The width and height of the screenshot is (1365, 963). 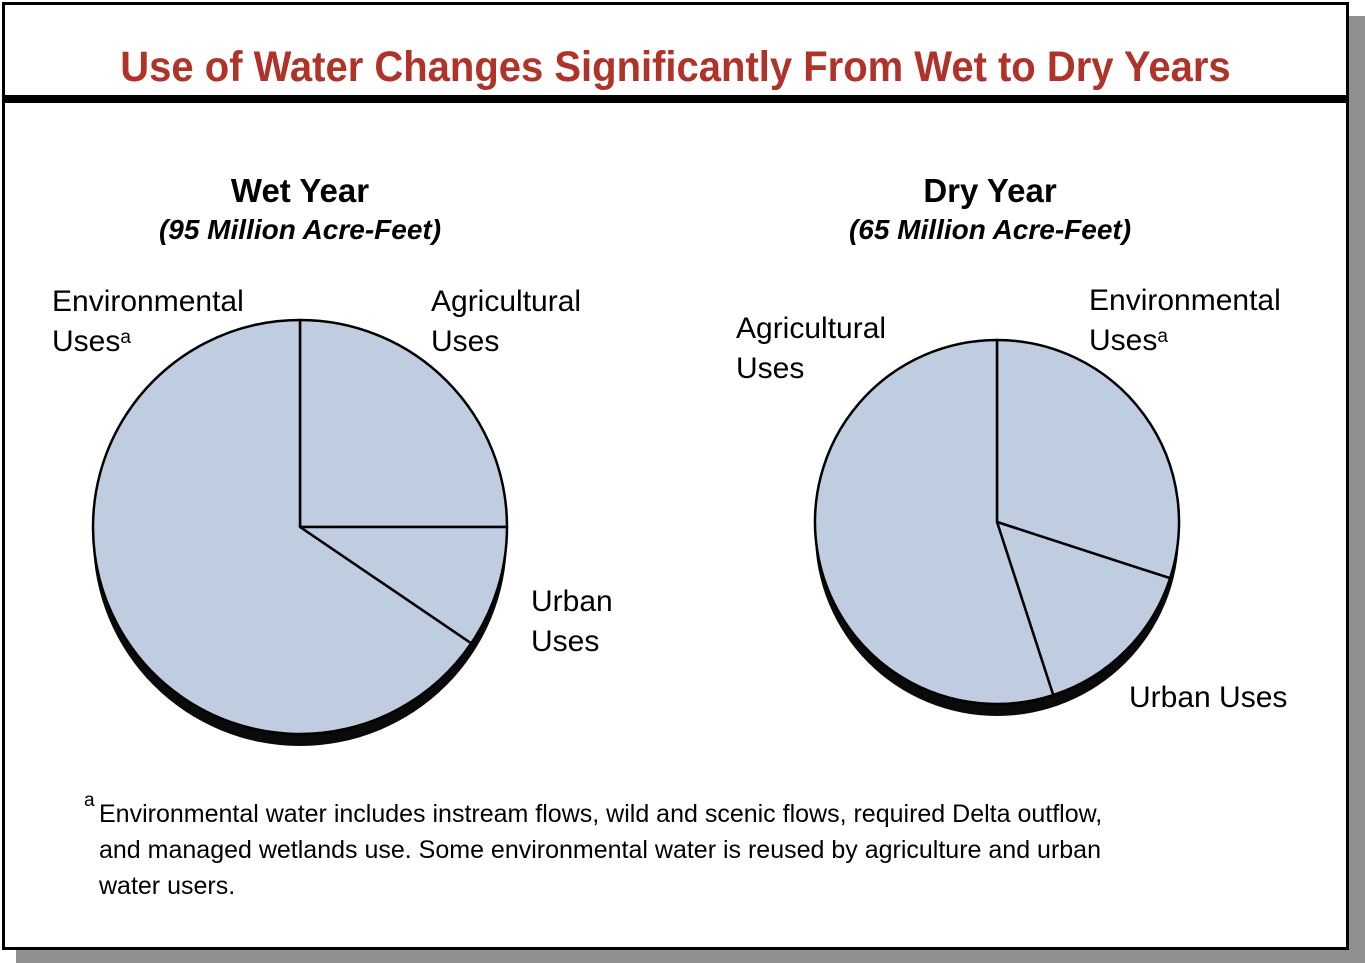 I want to click on wet-label-agricultural: Agricultural Uses, so click(x=506, y=322).